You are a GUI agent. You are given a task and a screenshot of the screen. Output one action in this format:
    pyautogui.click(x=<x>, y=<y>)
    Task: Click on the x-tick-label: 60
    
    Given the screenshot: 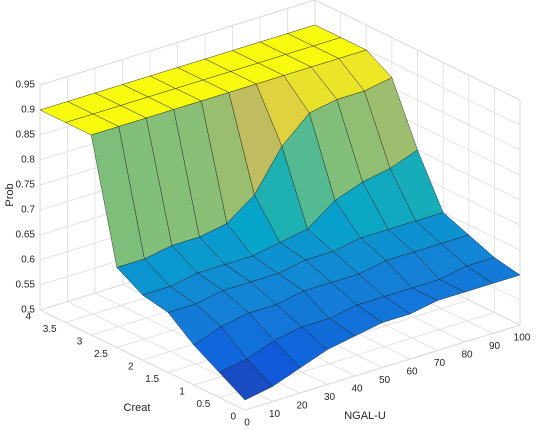 What is the action you would take?
    pyautogui.click(x=412, y=372)
    